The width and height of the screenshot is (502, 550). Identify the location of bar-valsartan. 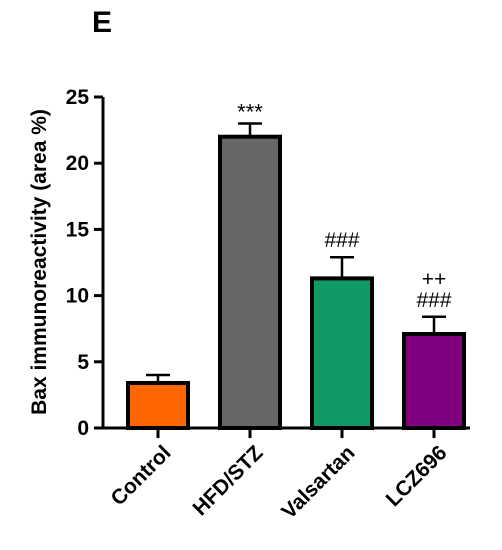
(342, 353).